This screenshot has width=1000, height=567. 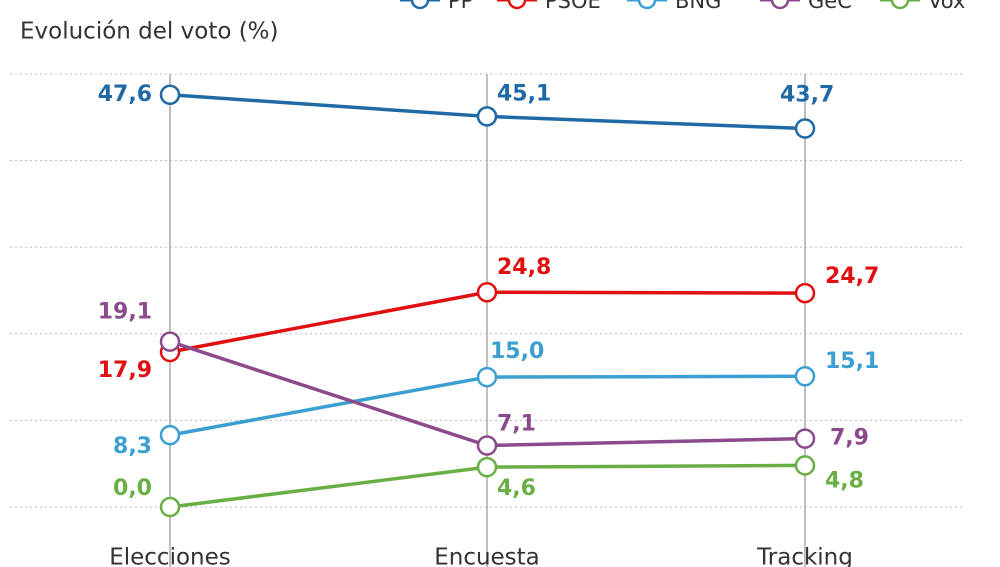 What do you see at coordinates (807, 95) in the screenshot?
I see `data-label: 43,7` at bounding box center [807, 95].